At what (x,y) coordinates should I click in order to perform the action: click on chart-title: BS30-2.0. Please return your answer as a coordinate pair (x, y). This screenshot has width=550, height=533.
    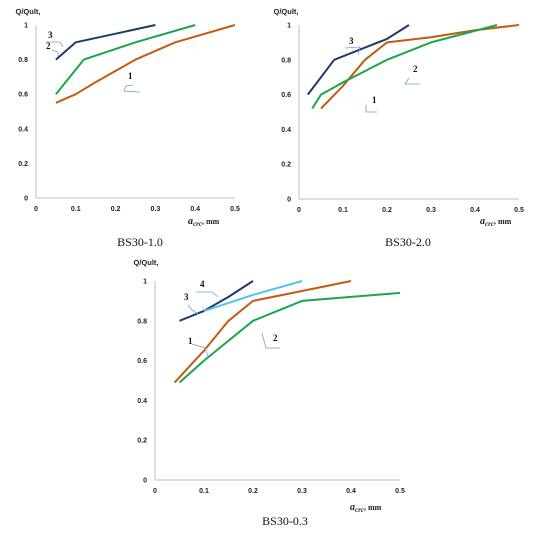
    Looking at the image, I should click on (408, 242).